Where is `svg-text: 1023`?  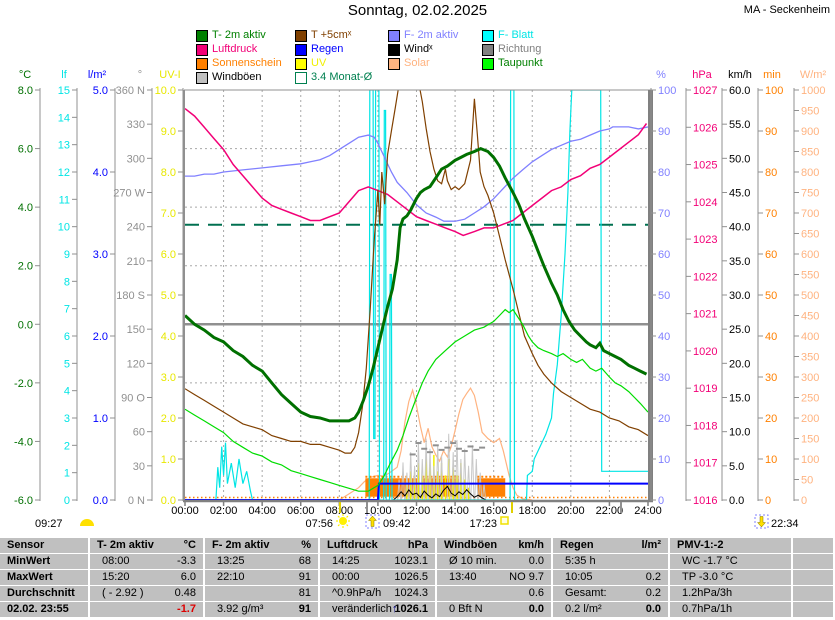 svg-text: 1023 is located at coordinates (705, 240).